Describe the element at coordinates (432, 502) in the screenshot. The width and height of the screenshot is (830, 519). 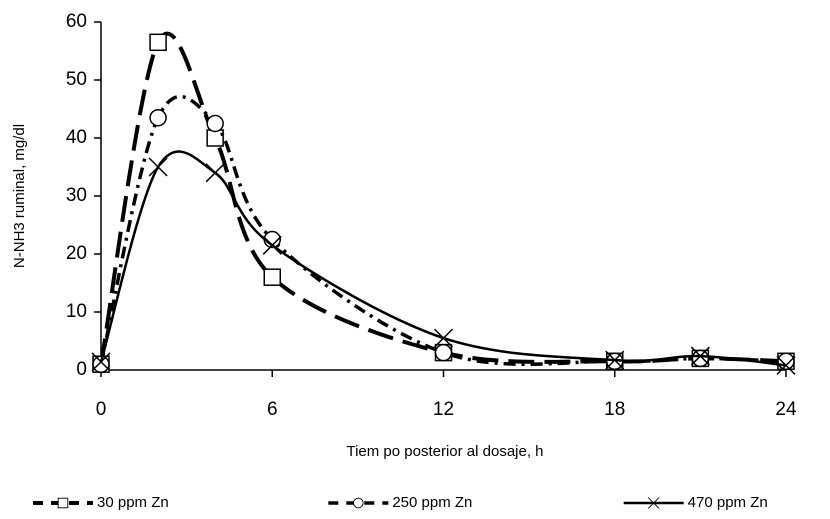
I see `legend-label: 250 ppm Zn` at that location.